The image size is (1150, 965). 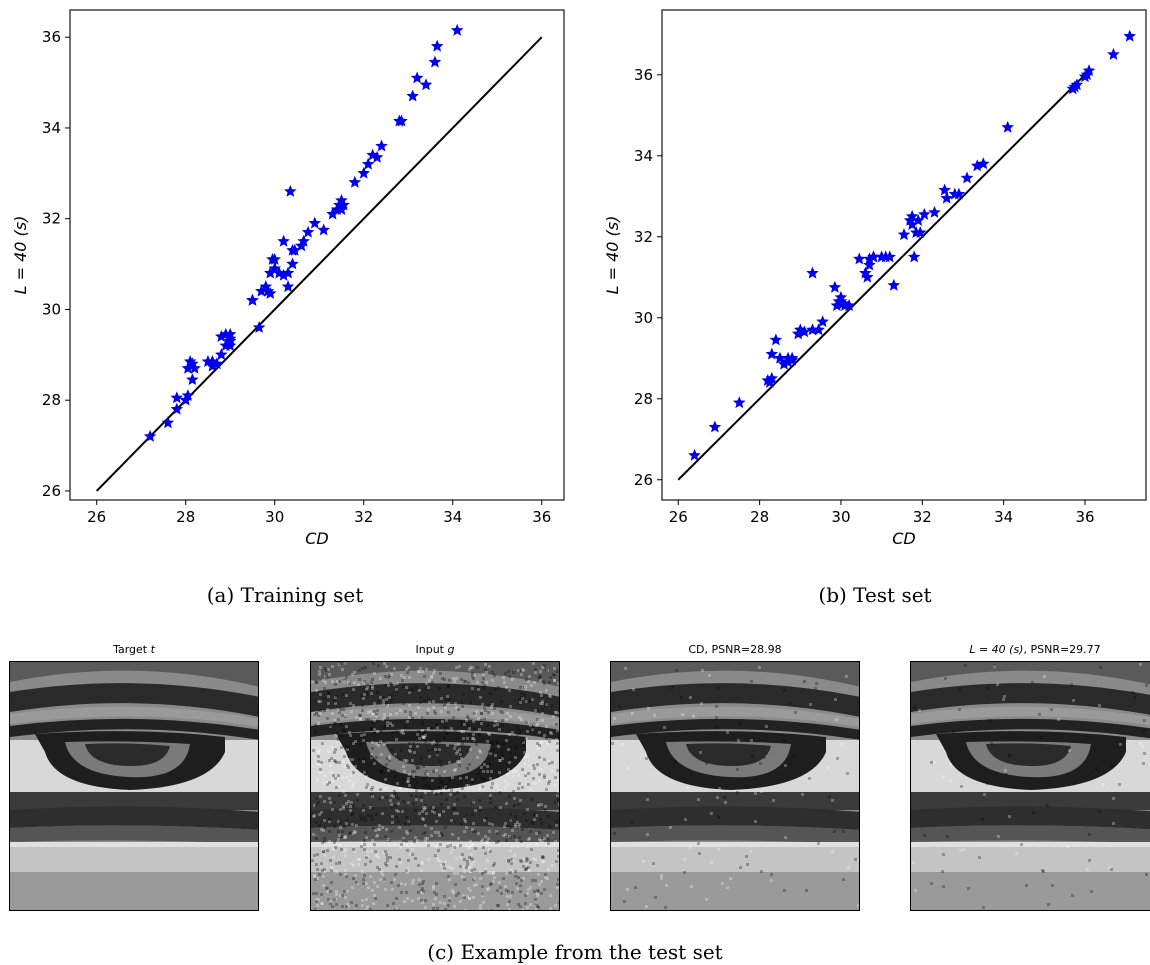 What do you see at coordinates (285, 595) in the screenshot?
I see `caption-a: (a) Training set` at bounding box center [285, 595].